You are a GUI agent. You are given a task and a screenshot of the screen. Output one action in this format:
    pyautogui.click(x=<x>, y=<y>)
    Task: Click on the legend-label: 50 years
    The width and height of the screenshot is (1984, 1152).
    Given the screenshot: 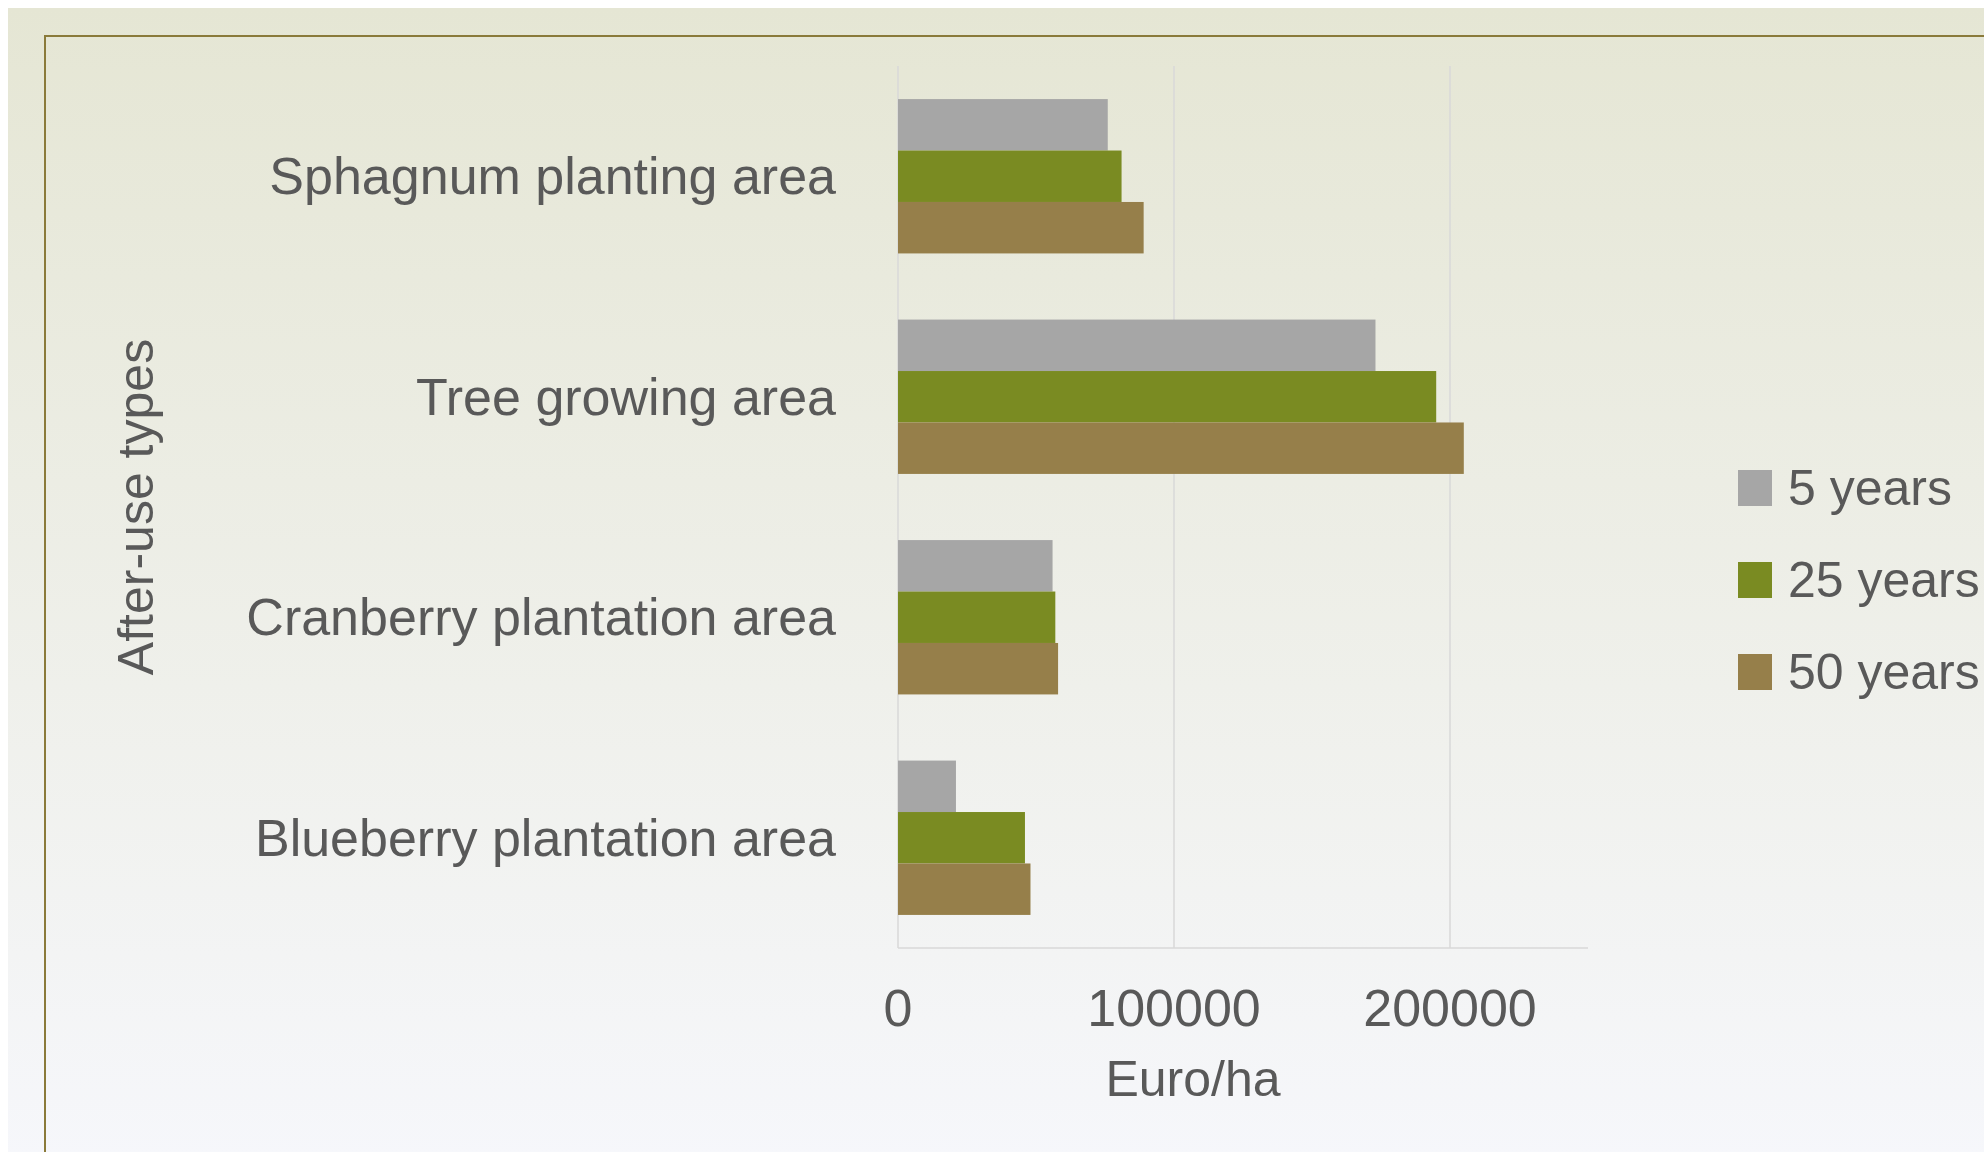 What is the action you would take?
    pyautogui.click(x=1884, y=672)
    